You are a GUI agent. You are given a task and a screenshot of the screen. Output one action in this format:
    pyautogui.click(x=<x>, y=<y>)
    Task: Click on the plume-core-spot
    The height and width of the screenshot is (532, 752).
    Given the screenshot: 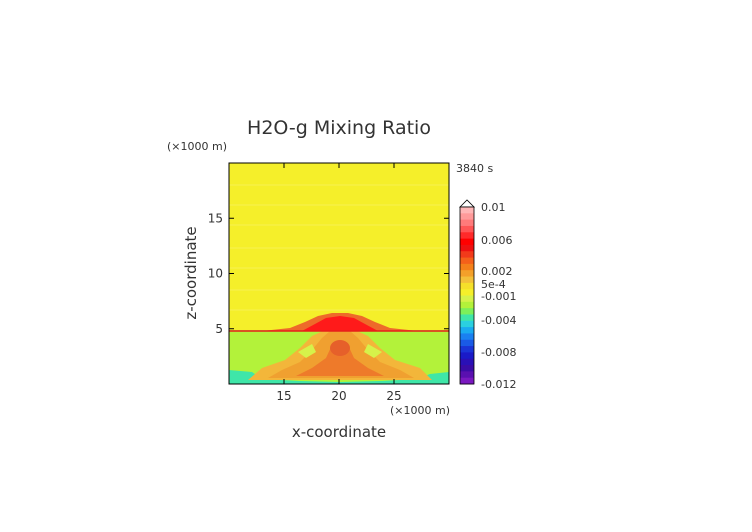 What is the action you would take?
    pyautogui.click(x=340, y=348)
    